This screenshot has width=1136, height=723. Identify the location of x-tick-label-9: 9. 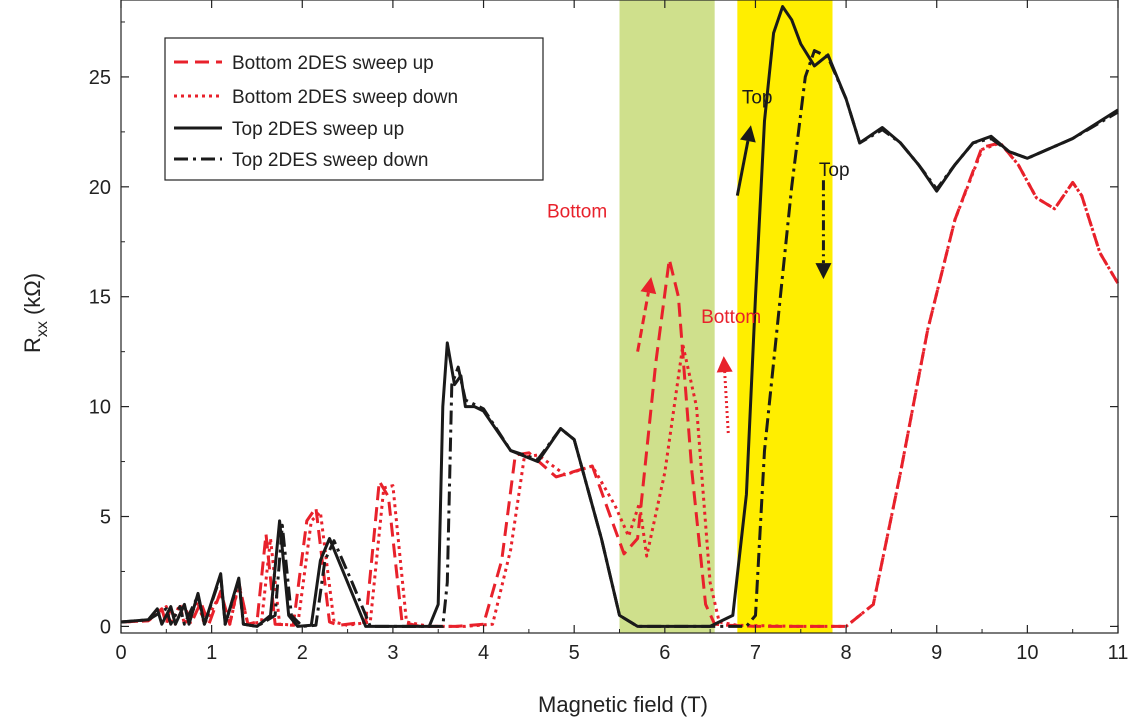
(936, 653).